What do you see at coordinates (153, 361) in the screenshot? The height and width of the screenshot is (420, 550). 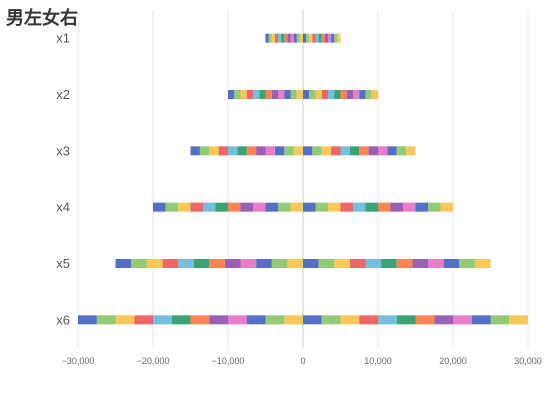 I see `x-tick-label: −20,000` at bounding box center [153, 361].